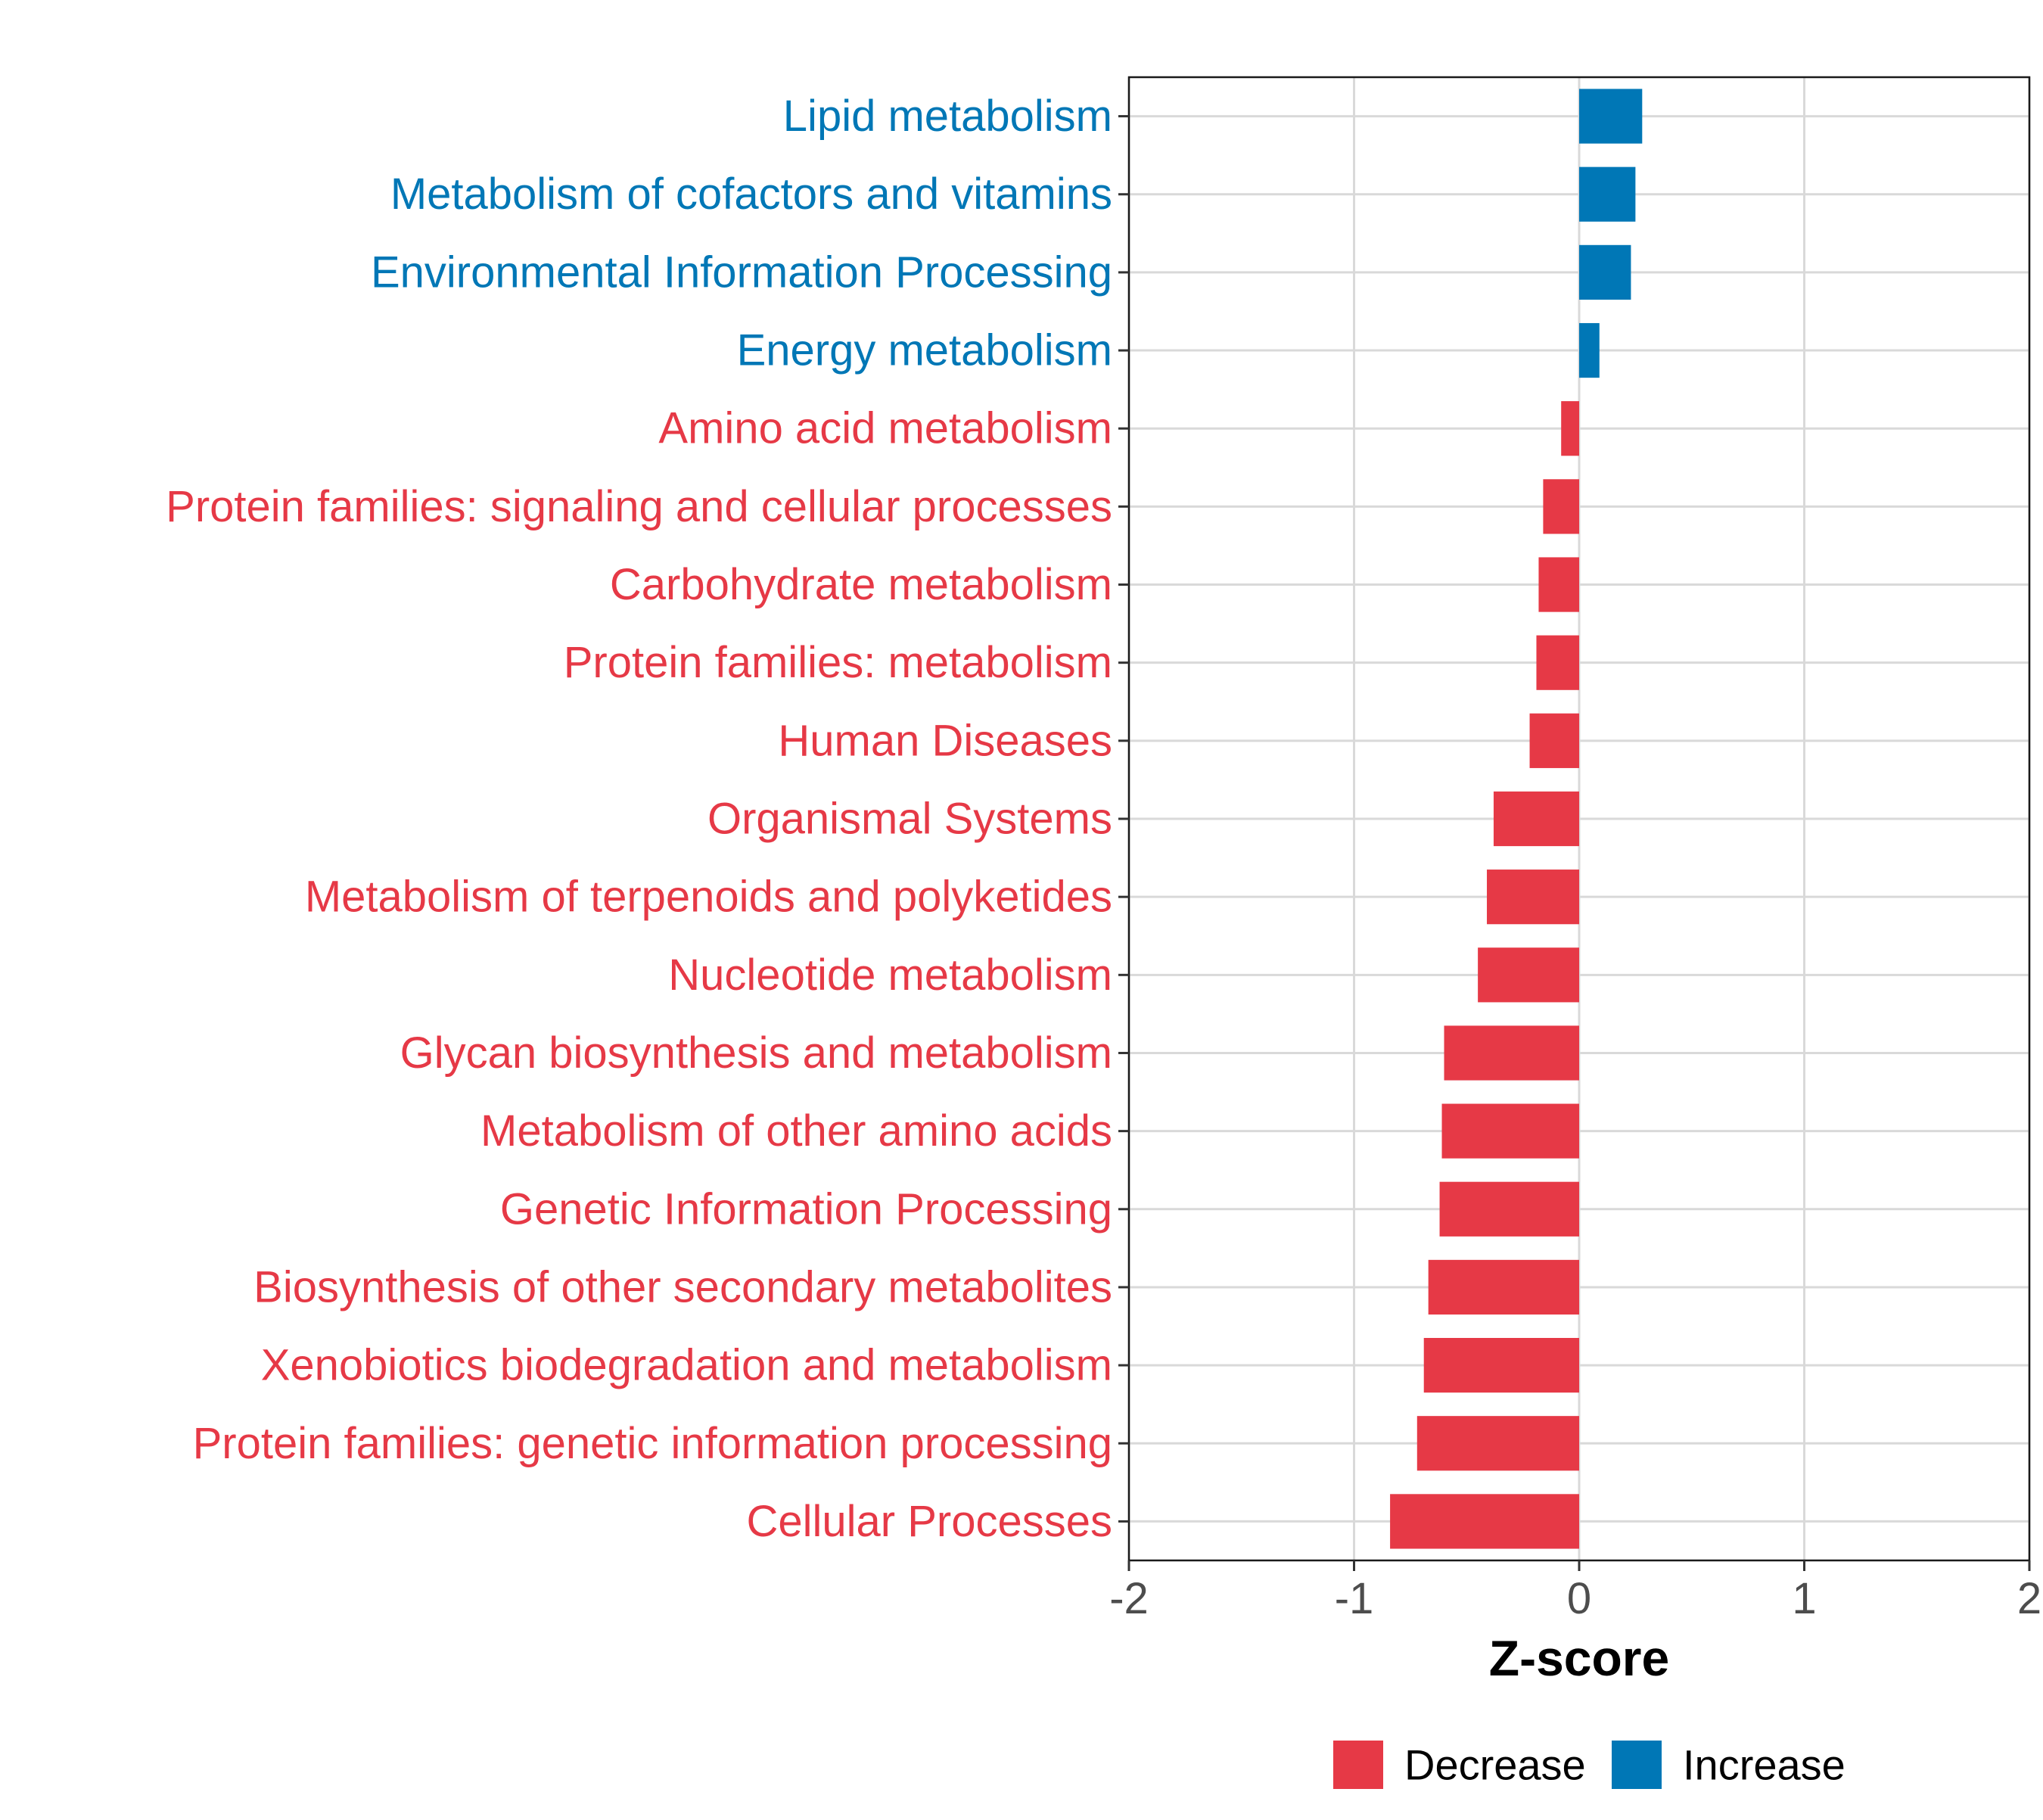 The width and height of the screenshot is (2043, 1820). Describe the element at coordinates (1804, 1599) in the screenshot. I see `x-tick-label: 1` at that location.